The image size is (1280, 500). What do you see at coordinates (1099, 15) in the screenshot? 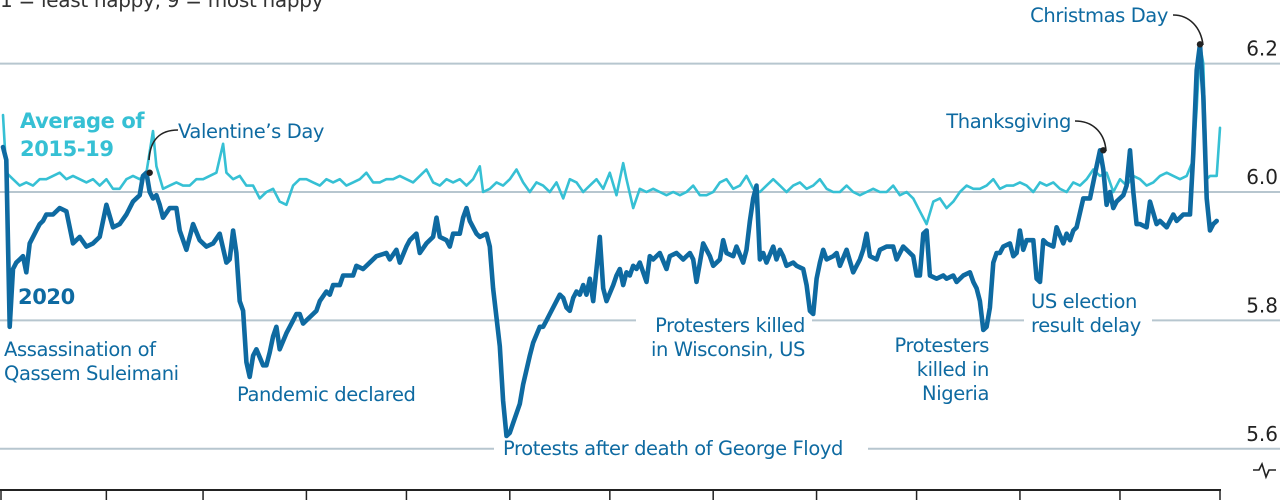
I see `annotation-christmas: Christmas Day` at bounding box center [1099, 15].